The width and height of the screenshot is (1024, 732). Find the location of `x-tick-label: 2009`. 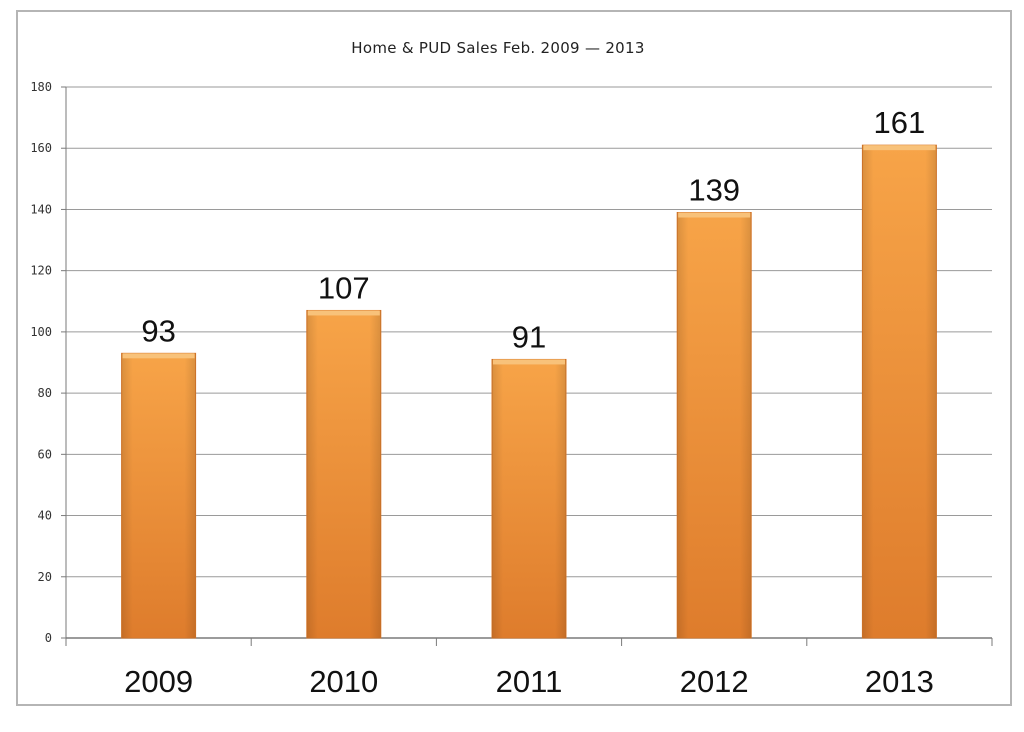

x-tick-label: 2009 is located at coordinates (158, 681).